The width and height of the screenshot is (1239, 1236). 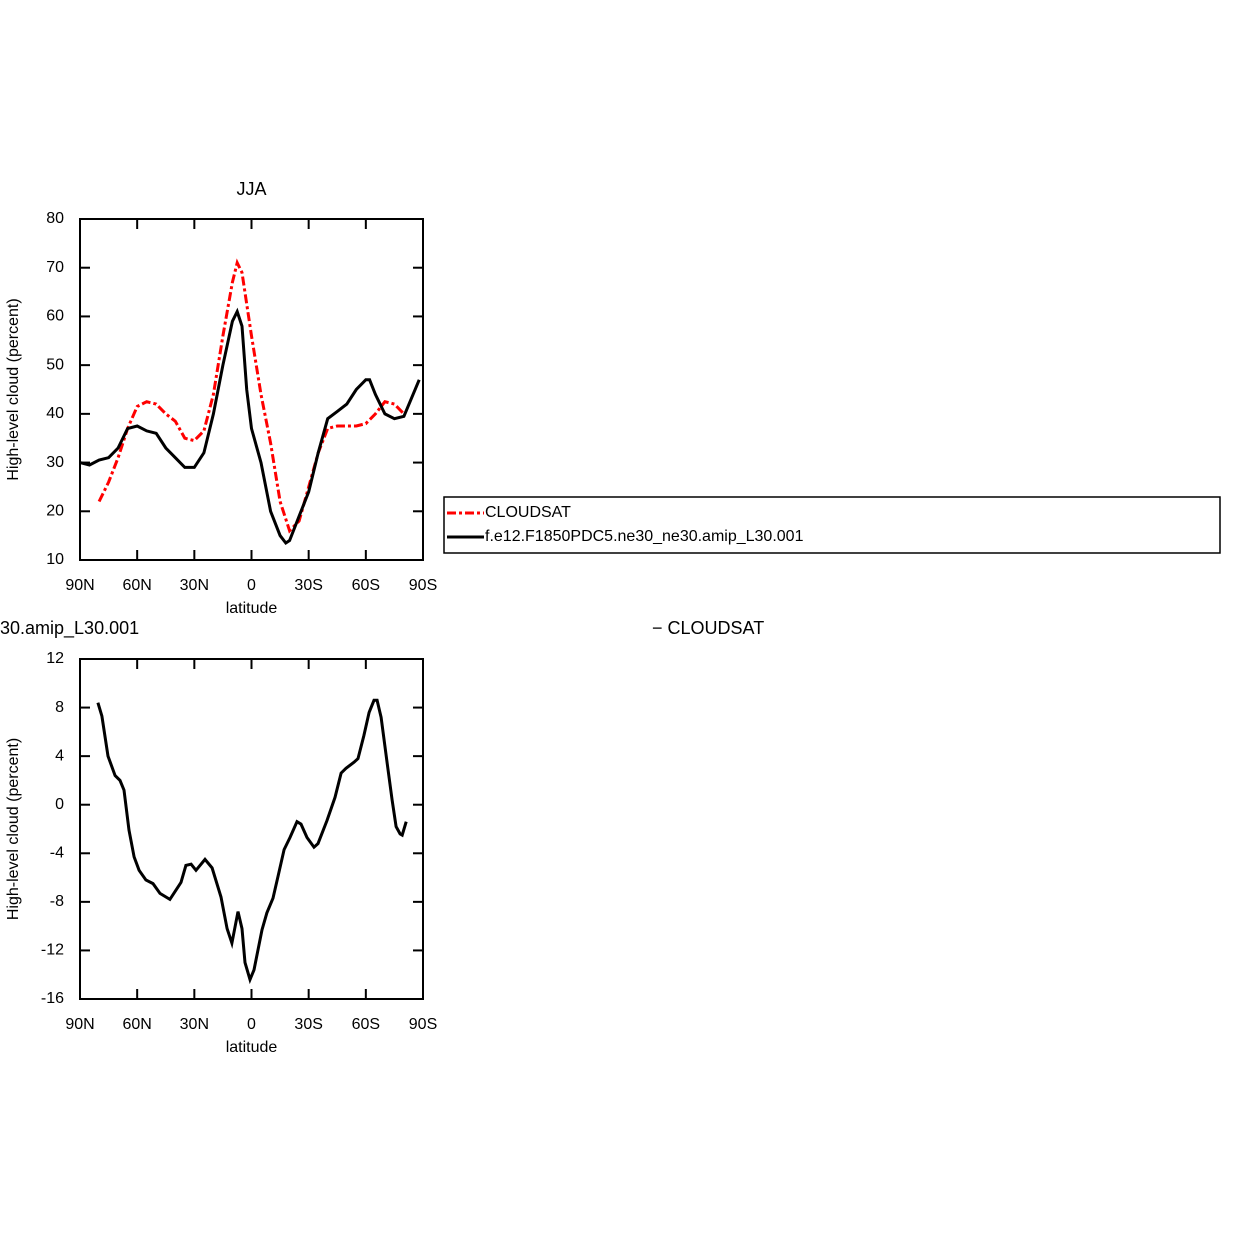 What do you see at coordinates (708, 628) in the screenshot?
I see `chart-title-center: − CLOUDSAT` at bounding box center [708, 628].